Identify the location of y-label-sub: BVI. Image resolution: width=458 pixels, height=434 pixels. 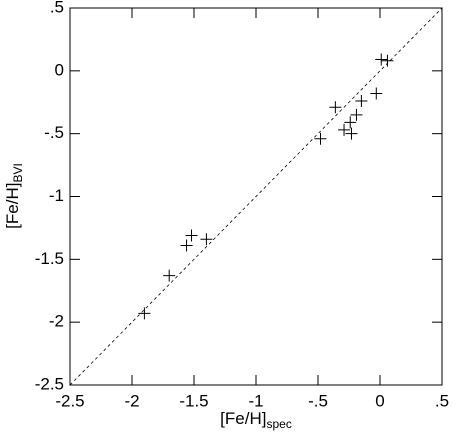
(18, 172).